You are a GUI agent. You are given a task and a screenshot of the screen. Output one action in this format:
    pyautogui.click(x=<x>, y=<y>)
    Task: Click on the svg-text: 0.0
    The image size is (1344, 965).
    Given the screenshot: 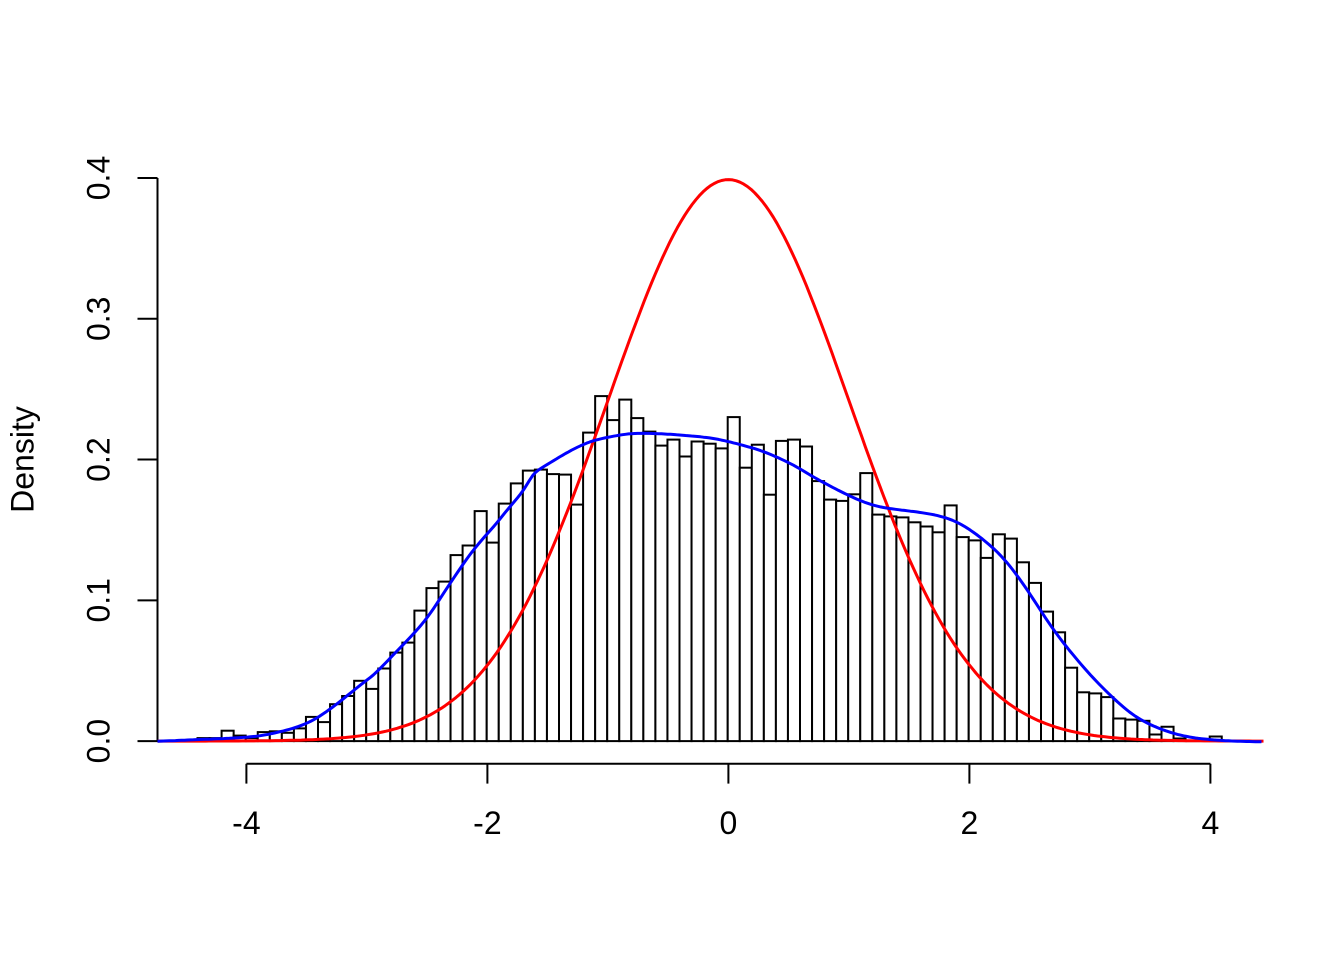 What is the action you would take?
    pyautogui.click(x=99, y=741)
    